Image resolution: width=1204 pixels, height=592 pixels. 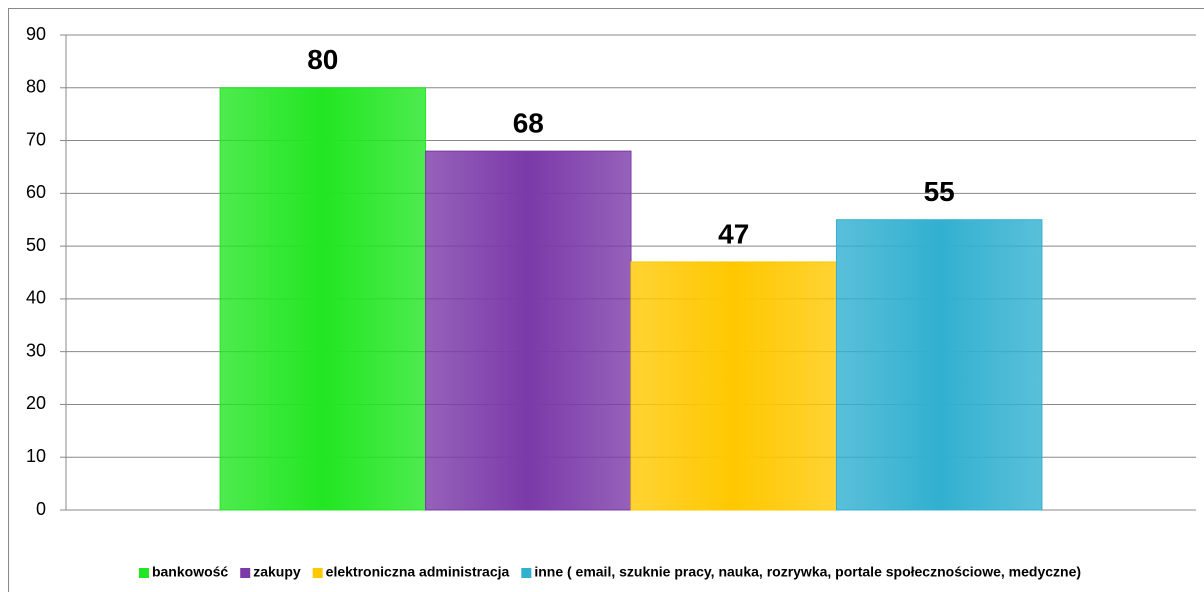 I want to click on y-tick-label: 70, so click(x=36, y=139).